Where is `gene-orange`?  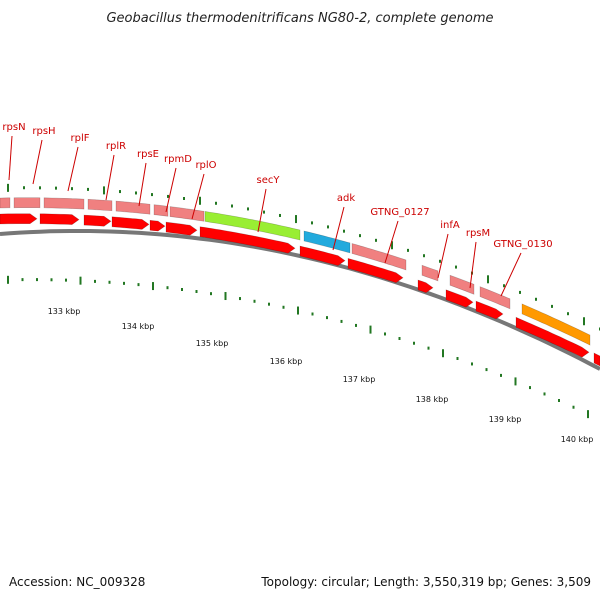
gene-orange is located at coordinates (556, 324).